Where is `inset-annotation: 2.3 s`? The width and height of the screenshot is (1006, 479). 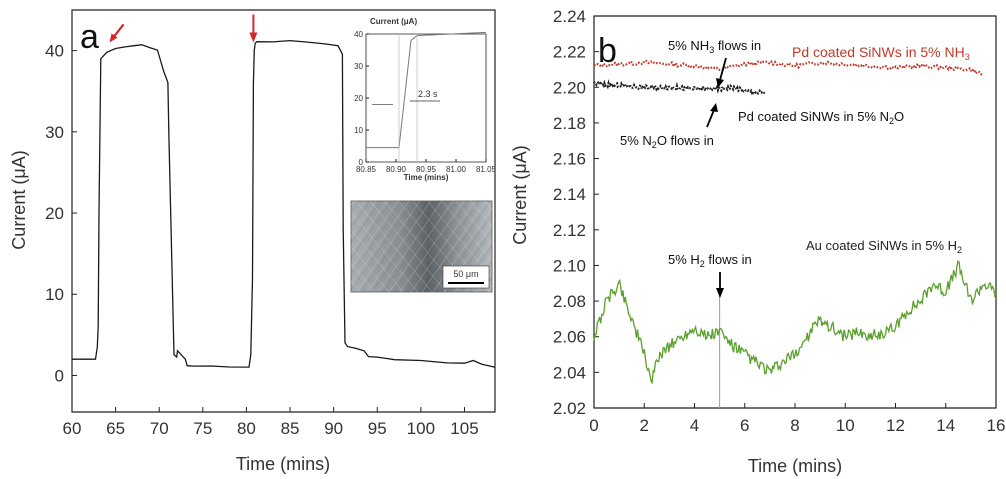
inset-annotation: 2.3 s is located at coordinates (428, 94).